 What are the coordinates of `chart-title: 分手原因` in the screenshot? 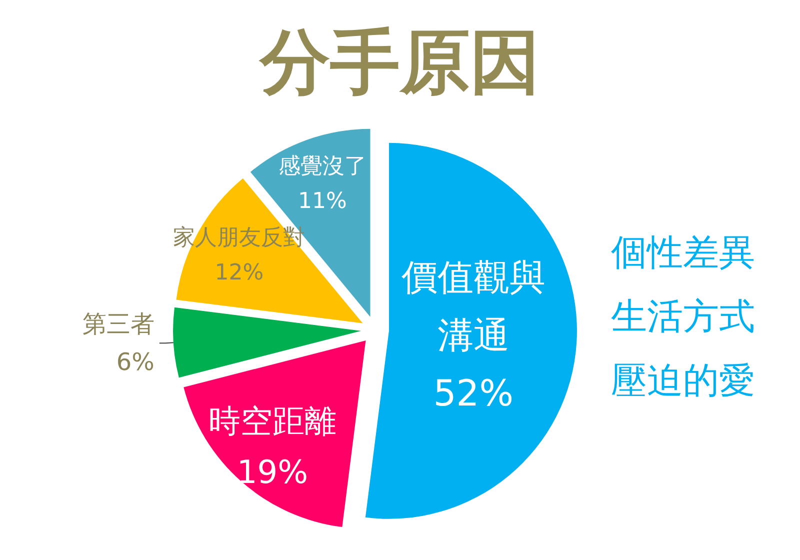 It's located at (399, 62).